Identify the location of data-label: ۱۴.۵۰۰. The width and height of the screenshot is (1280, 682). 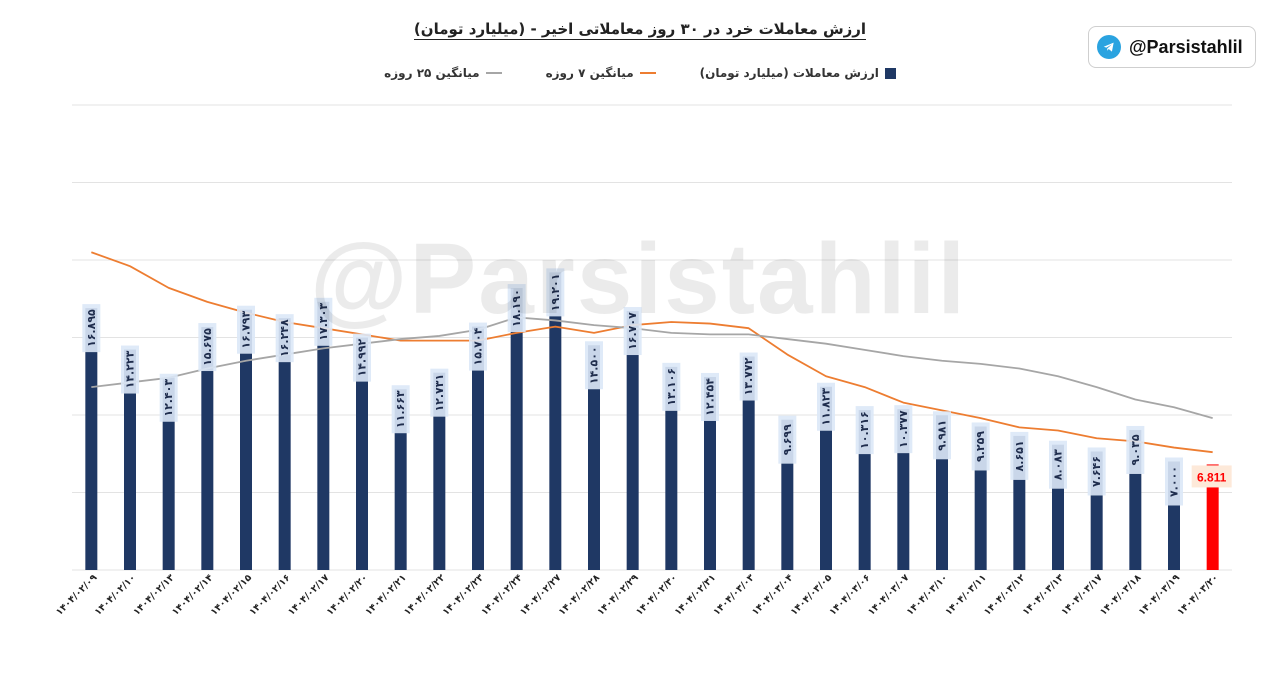
(594, 365).